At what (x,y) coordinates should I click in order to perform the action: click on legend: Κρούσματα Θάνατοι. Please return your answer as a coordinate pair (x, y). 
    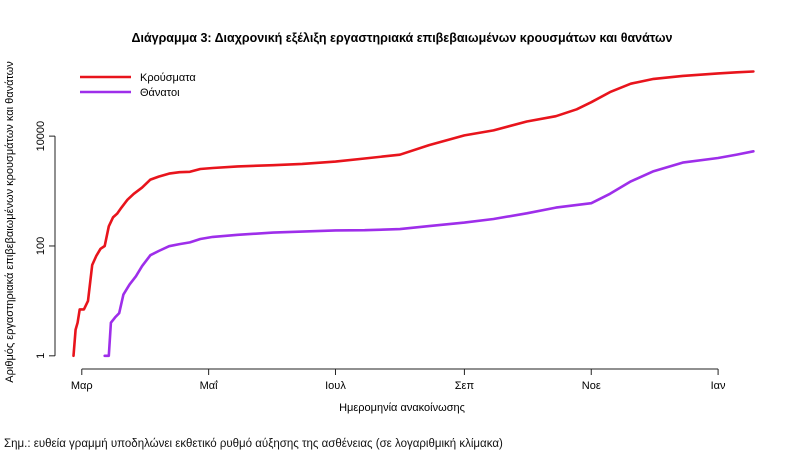
    Looking at the image, I should click on (138, 85).